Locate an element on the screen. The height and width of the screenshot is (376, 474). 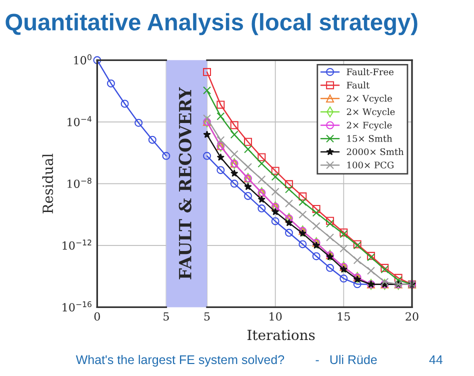
legend-label: Fault is located at coordinates (358, 85).